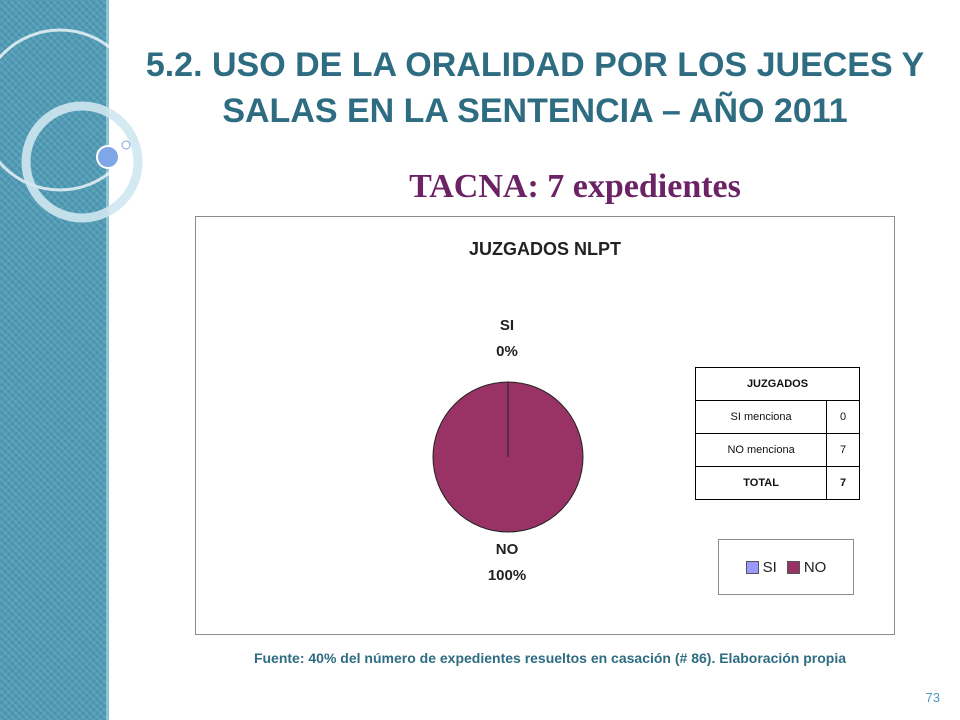  What do you see at coordinates (507, 549) in the screenshot?
I see `pie-label-no-category: NO` at bounding box center [507, 549].